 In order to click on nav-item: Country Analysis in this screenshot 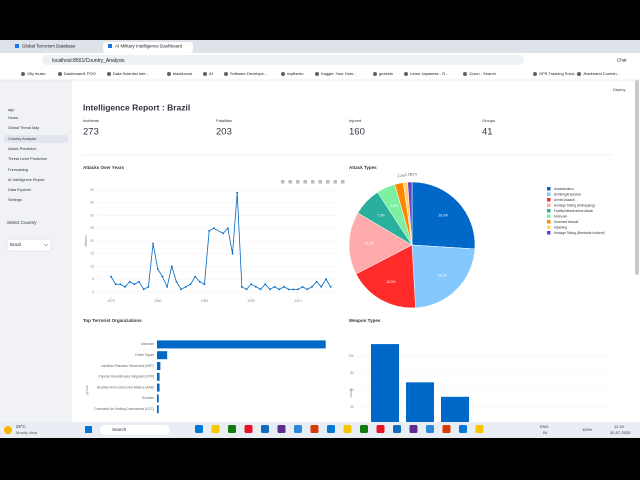, I will do `click(22, 139)`.